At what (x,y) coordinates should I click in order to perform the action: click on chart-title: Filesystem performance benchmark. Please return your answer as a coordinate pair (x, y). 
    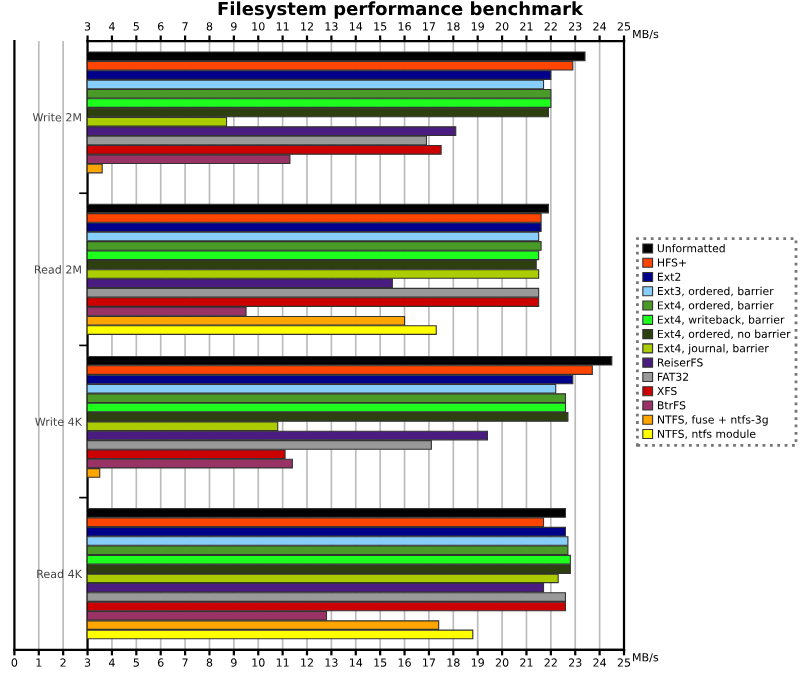
    Looking at the image, I should click on (401, 10).